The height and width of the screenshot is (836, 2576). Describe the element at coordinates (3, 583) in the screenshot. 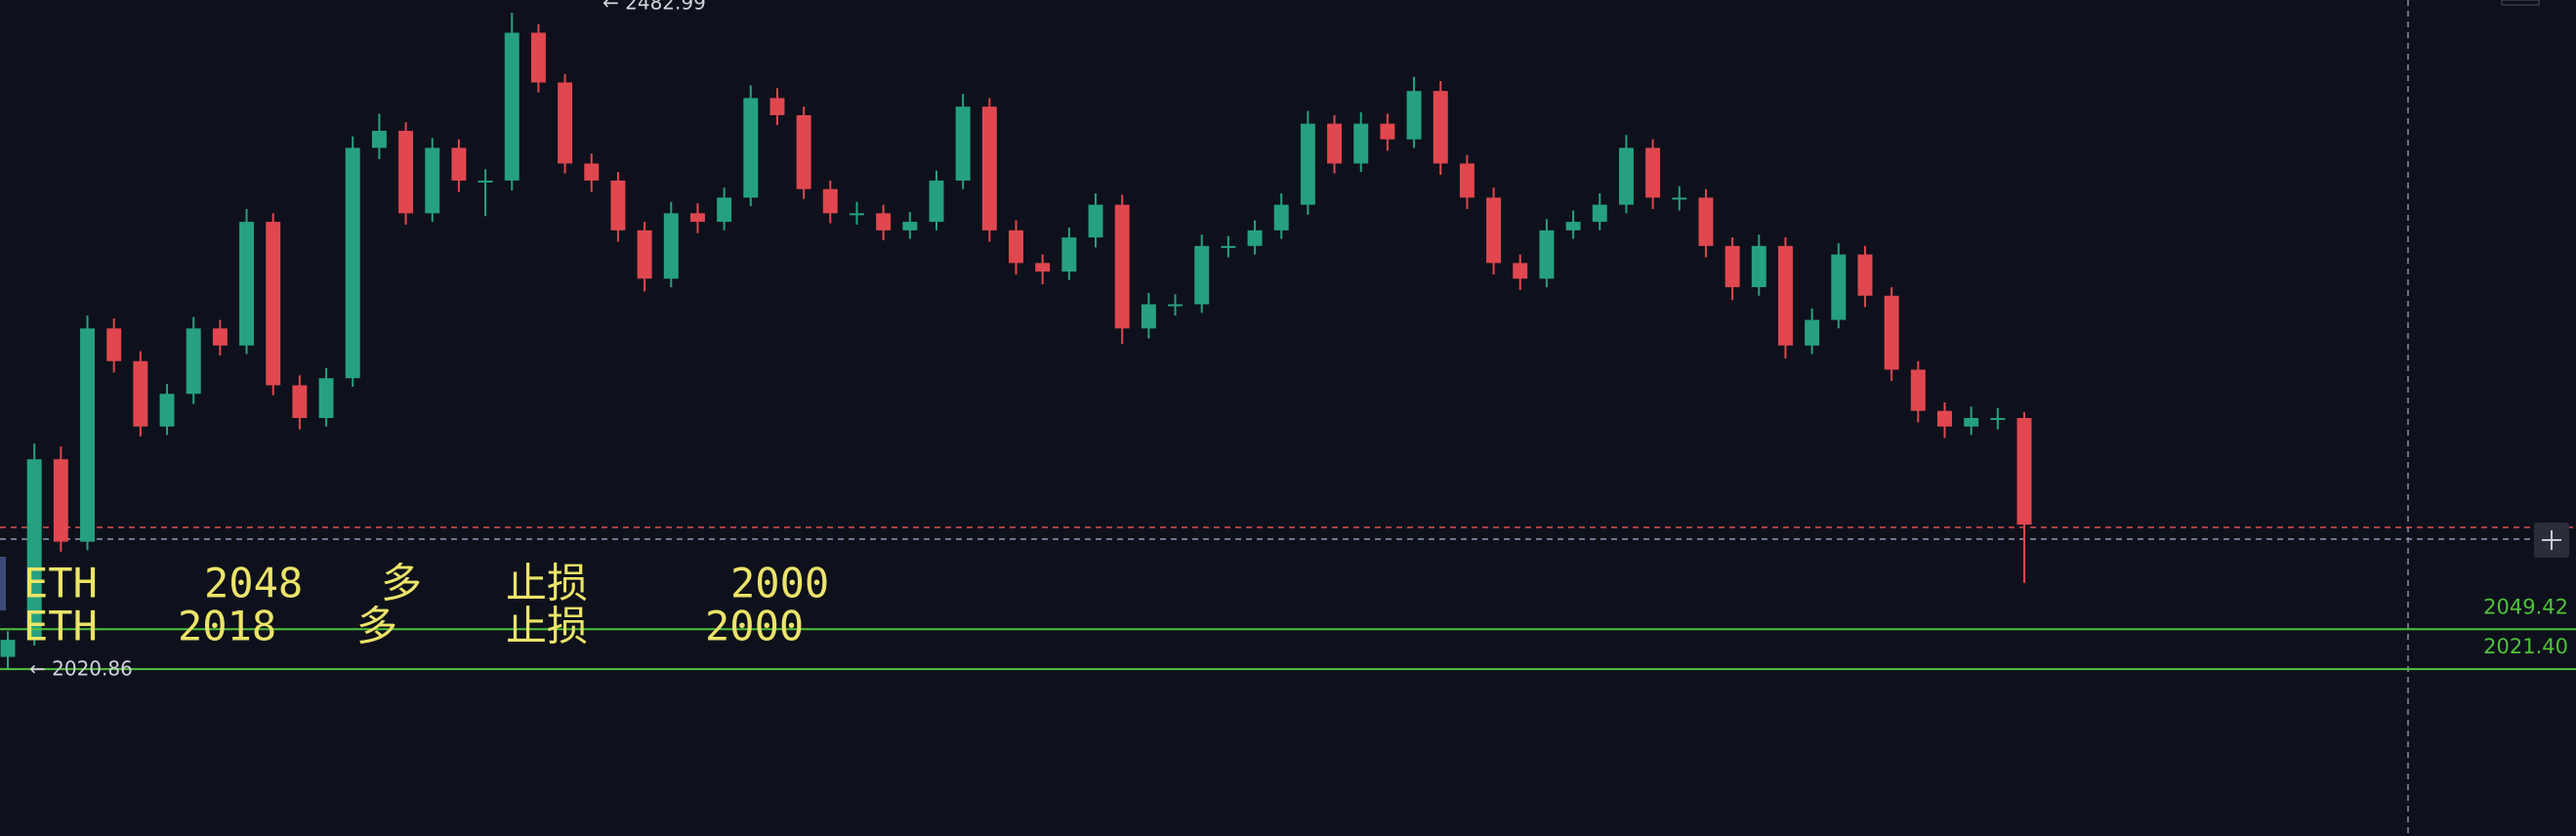

I see `side-tab` at that location.